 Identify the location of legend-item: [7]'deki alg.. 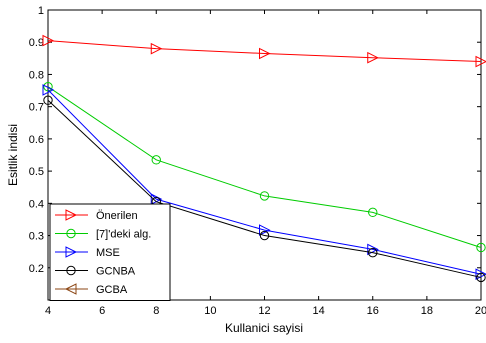
(103, 235).